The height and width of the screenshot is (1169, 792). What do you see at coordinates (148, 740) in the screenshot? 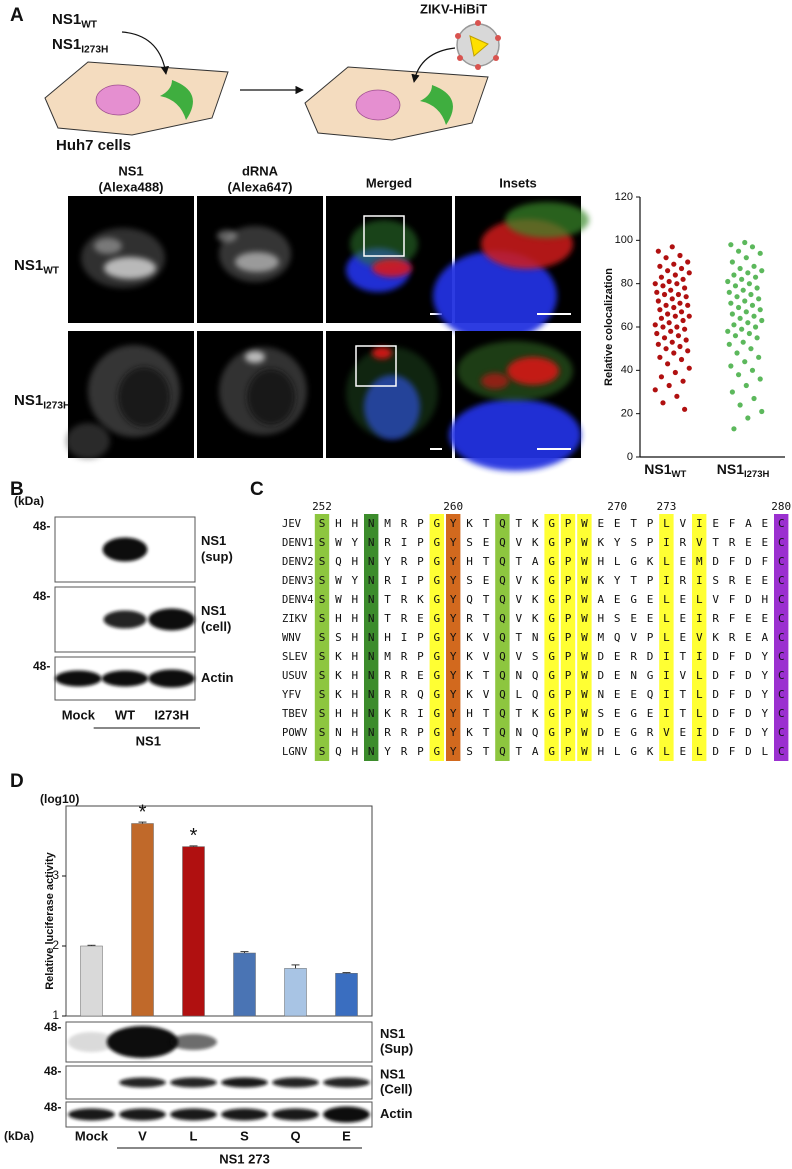
I see `group-label: NS1` at bounding box center [148, 740].